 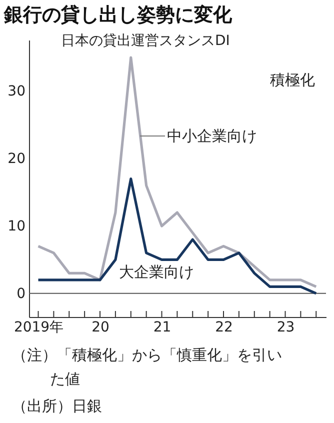 I want to click on text: （出所）日銀, so click(x=57, y=406).